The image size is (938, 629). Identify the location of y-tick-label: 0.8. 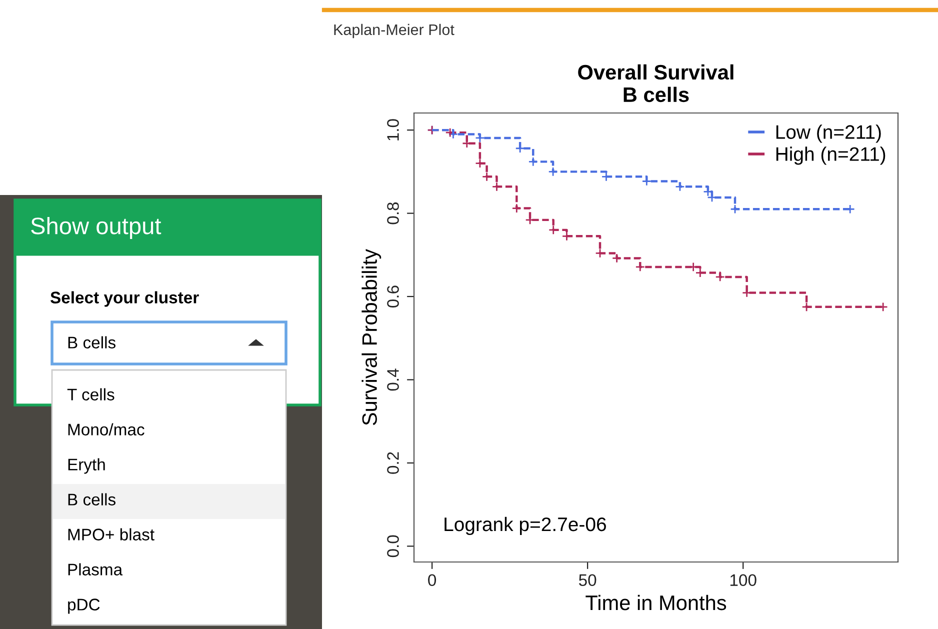
(393, 213).